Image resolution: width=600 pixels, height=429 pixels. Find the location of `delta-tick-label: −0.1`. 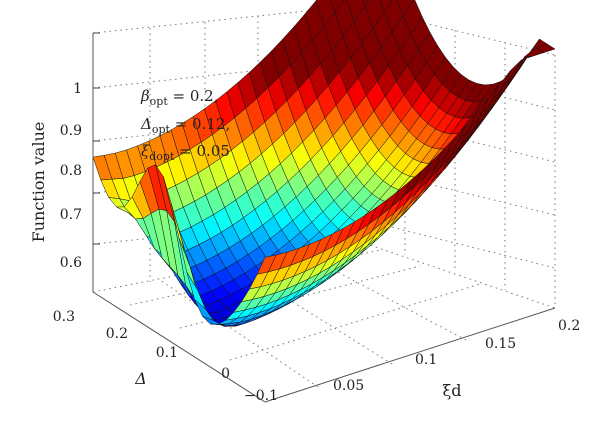

delta-tick-label: −0.1 is located at coordinates (261, 396).